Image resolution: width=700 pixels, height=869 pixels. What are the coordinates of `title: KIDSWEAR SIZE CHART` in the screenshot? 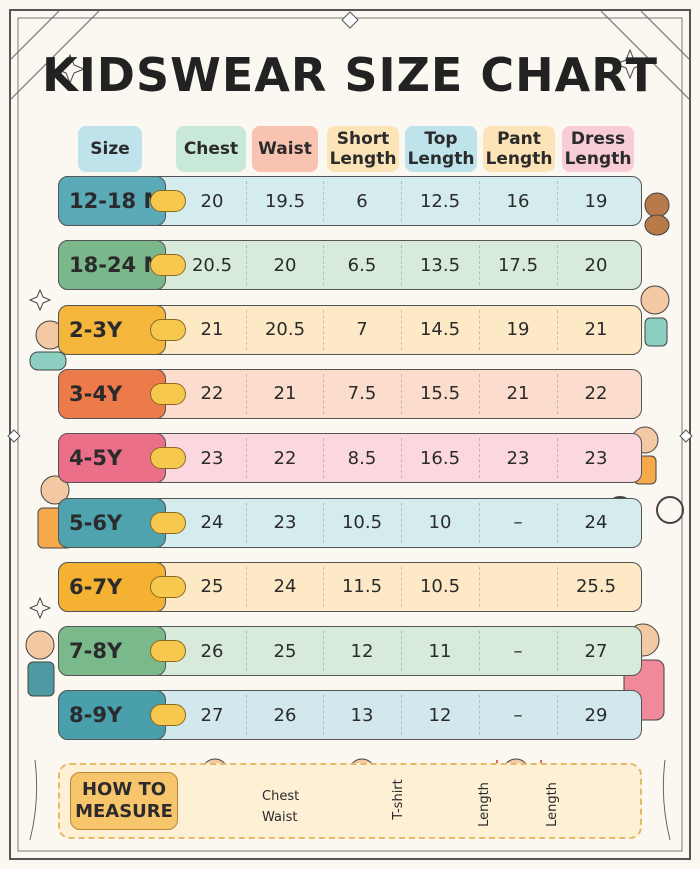 It's located at (350, 75).